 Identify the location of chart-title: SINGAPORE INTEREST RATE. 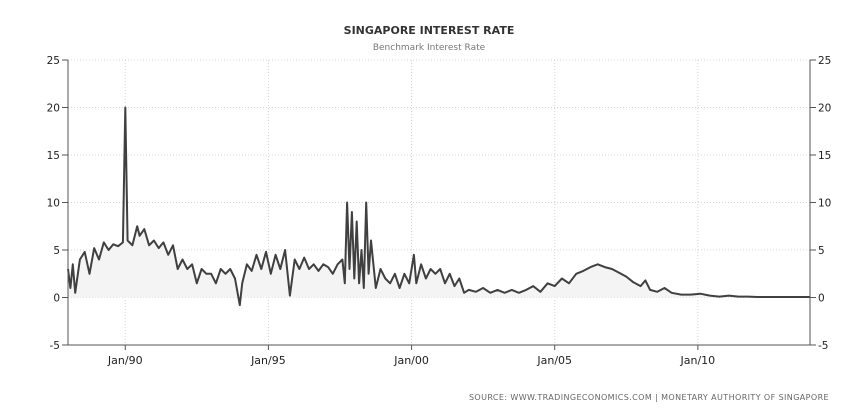
(429, 30).